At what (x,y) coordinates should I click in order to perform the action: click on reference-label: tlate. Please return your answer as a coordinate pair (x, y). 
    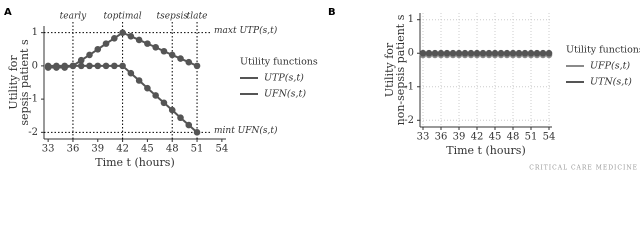
    Looking at the image, I should click on (197, 17).